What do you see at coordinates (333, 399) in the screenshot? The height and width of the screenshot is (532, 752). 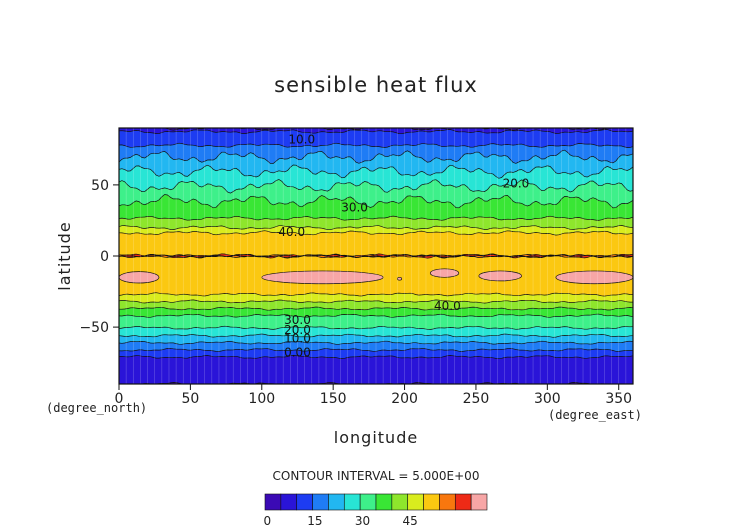 I see `x-tick-label: 150` at bounding box center [333, 399].